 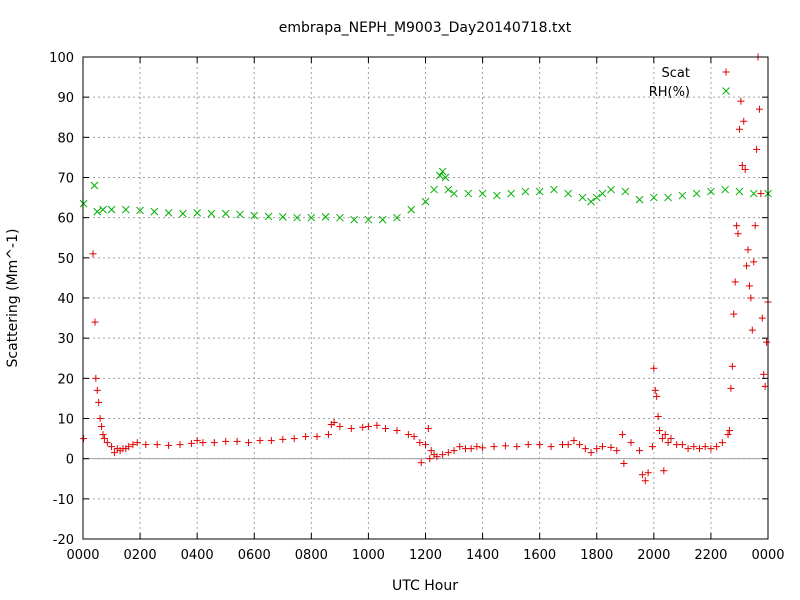 I want to click on x-tick-label: 2000, so click(x=653, y=555).